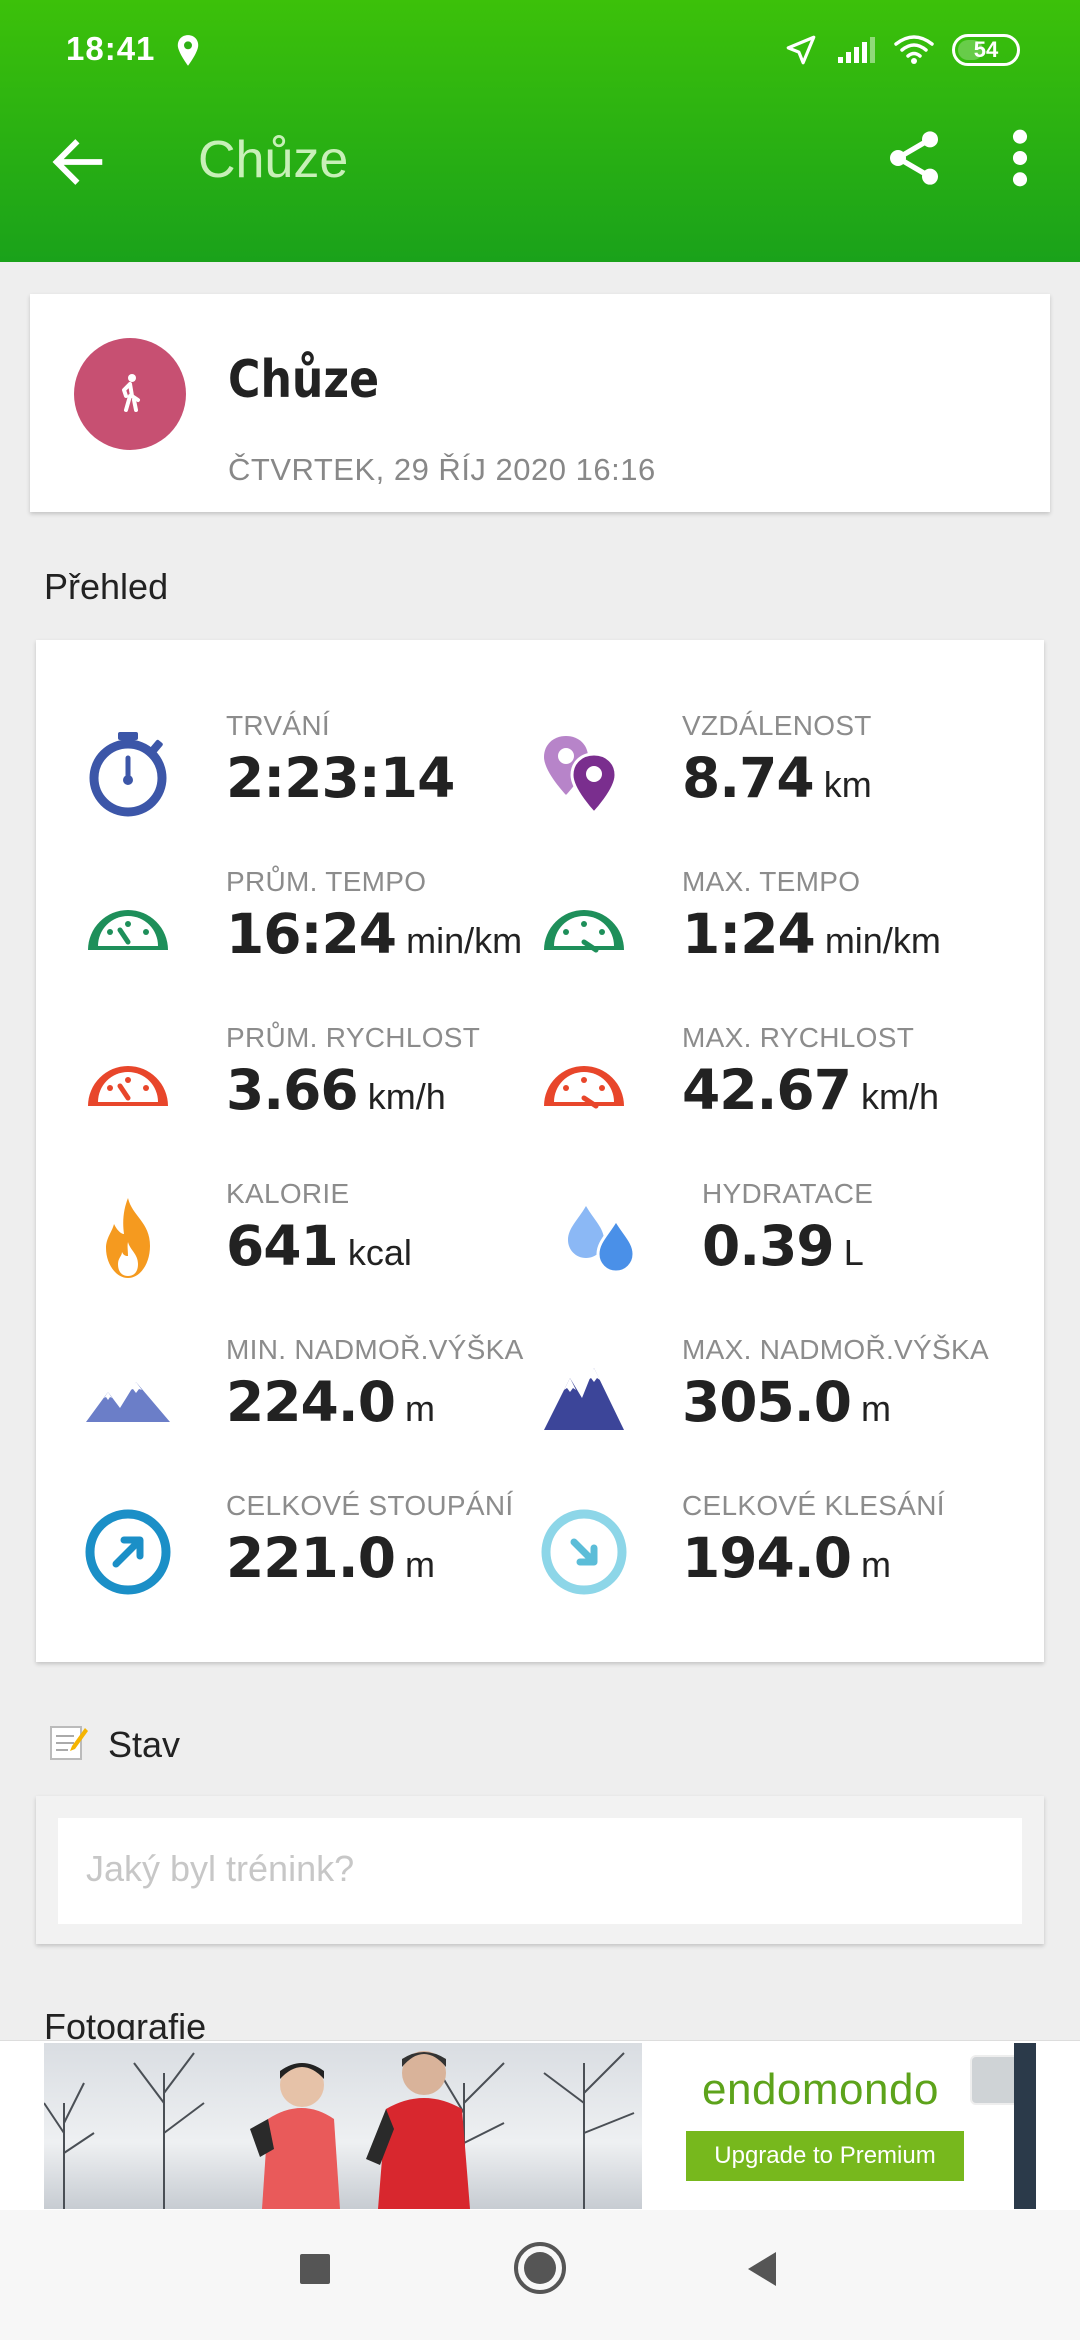 The width and height of the screenshot is (1080, 2340). Describe the element at coordinates (311, 1558) in the screenshot. I see `stat-value: 221.0` at that location.